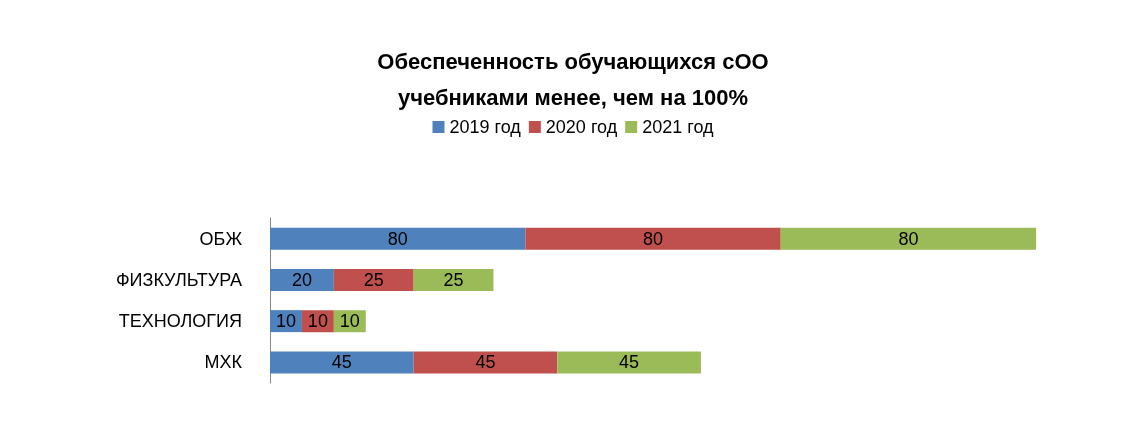 This screenshot has width=1148, height=423. Describe the element at coordinates (223, 362) in the screenshot. I see `y-tick-label: МХК` at that location.